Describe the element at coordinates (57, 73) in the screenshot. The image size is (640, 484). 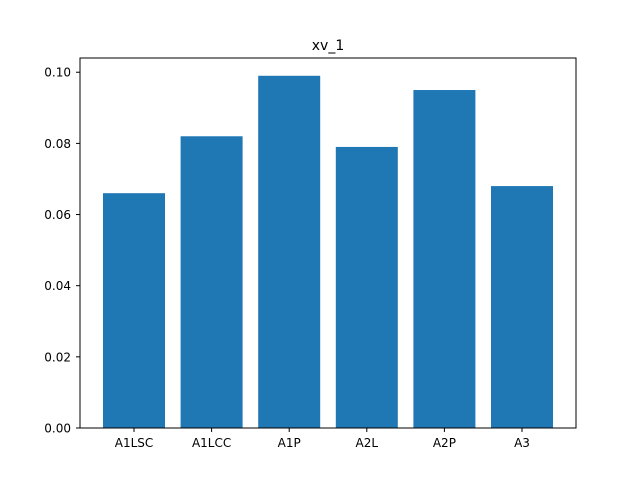
I see `y-tick-label: 0.10` at that location.